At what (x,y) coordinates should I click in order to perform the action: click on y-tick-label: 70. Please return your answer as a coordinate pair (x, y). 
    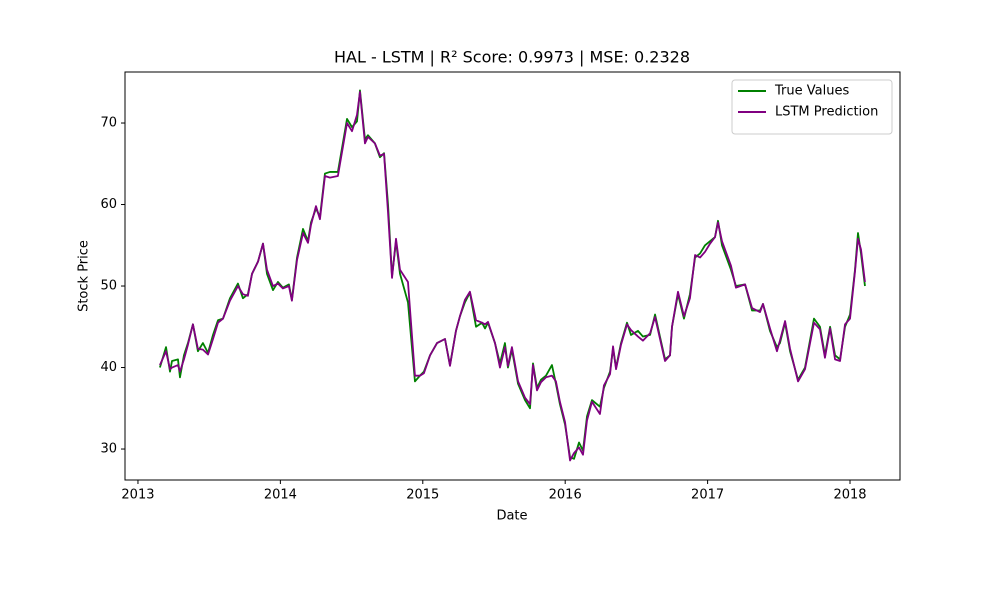
    Looking at the image, I should click on (108, 123).